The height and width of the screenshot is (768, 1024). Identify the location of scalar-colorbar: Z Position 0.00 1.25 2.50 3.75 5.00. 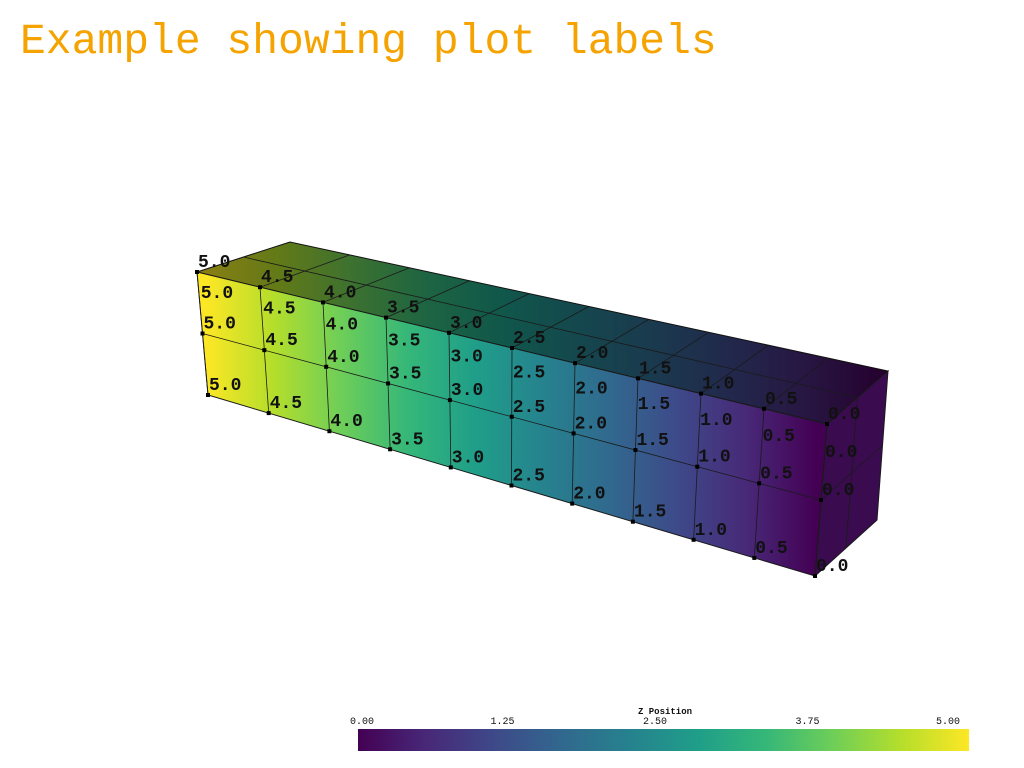
(659, 729).